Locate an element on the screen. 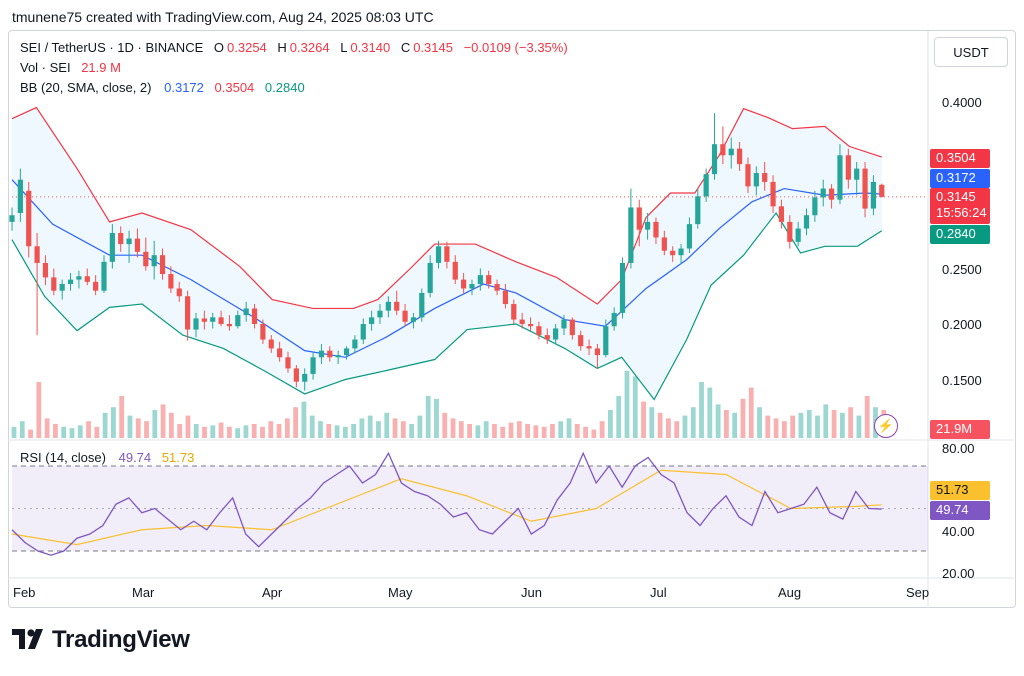 The width and height of the screenshot is (1024, 676). high-value: 0.3264 is located at coordinates (309, 47).